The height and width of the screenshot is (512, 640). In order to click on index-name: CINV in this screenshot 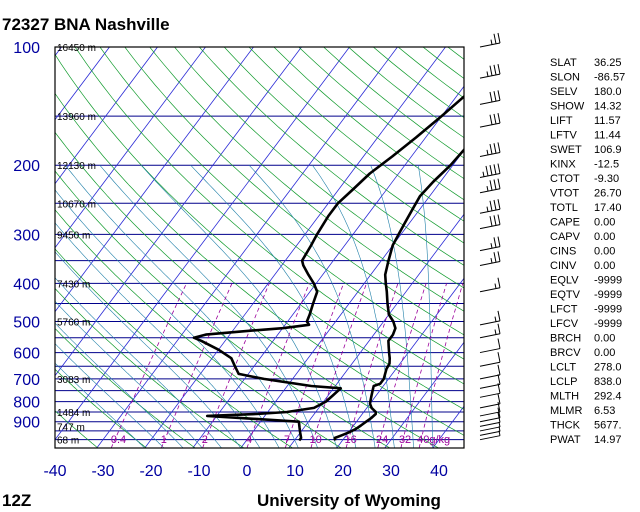, I will do `click(563, 266)`.